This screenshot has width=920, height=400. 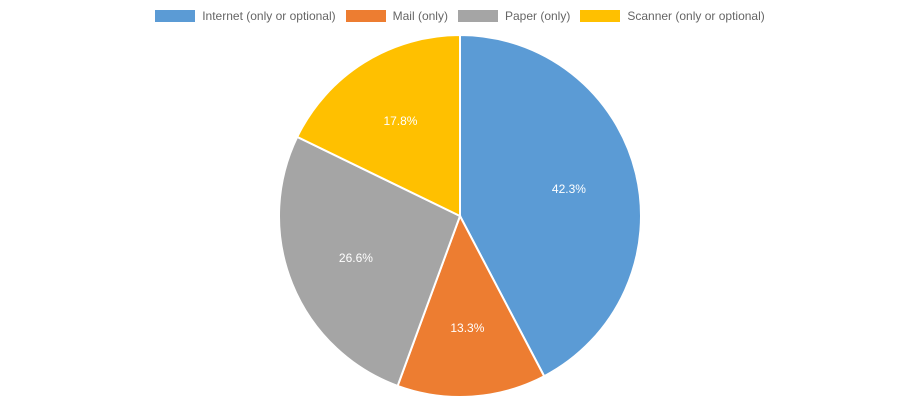 I want to click on legend-label-paper: Paper (only), so click(x=537, y=16).